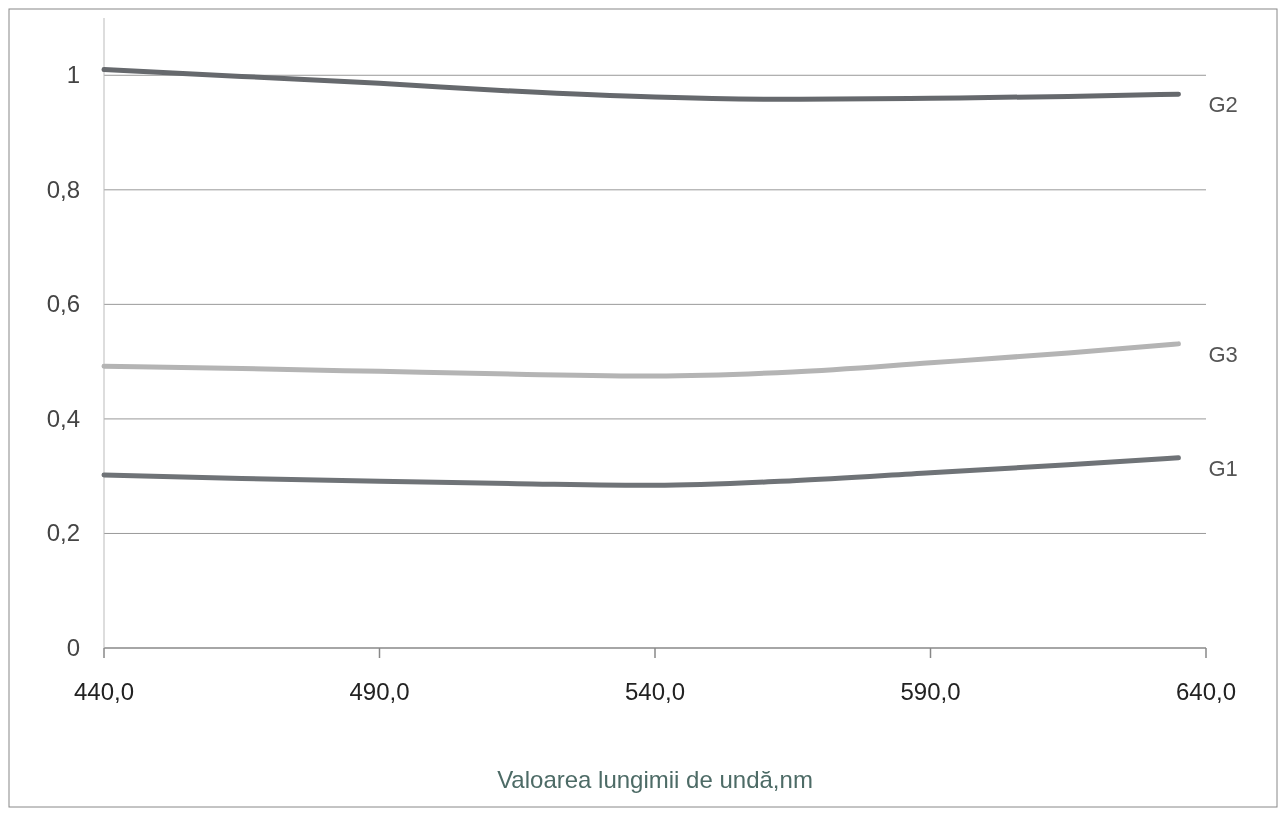  I want to click on series-label: G2, so click(1223, 105).